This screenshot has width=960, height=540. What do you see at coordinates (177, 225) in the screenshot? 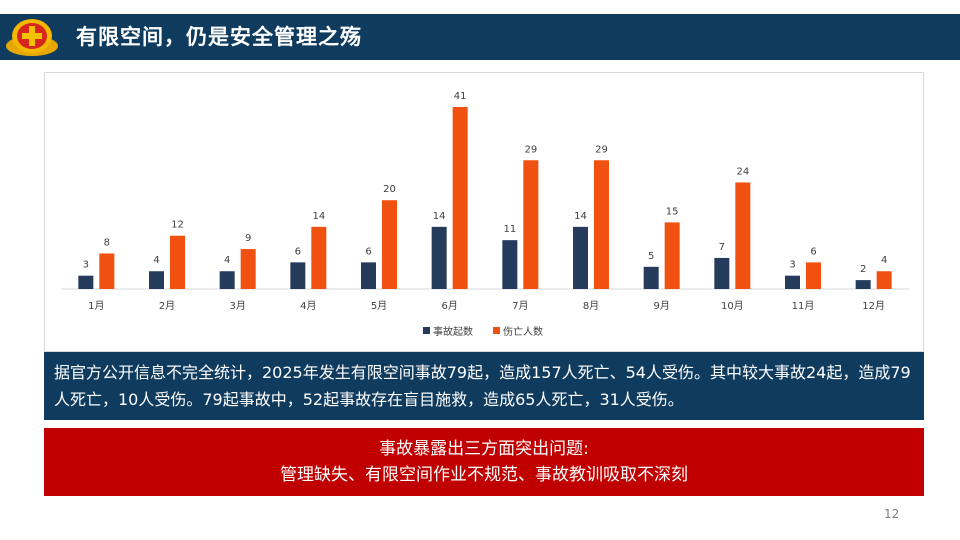
I see `data-label: 12` at bounding box center [177, 225].